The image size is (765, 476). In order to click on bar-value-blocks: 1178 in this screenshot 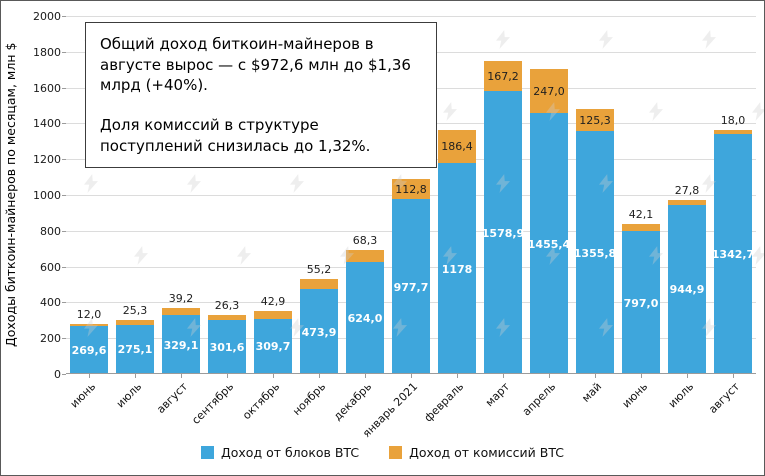, I will do `click(457, 269)`.